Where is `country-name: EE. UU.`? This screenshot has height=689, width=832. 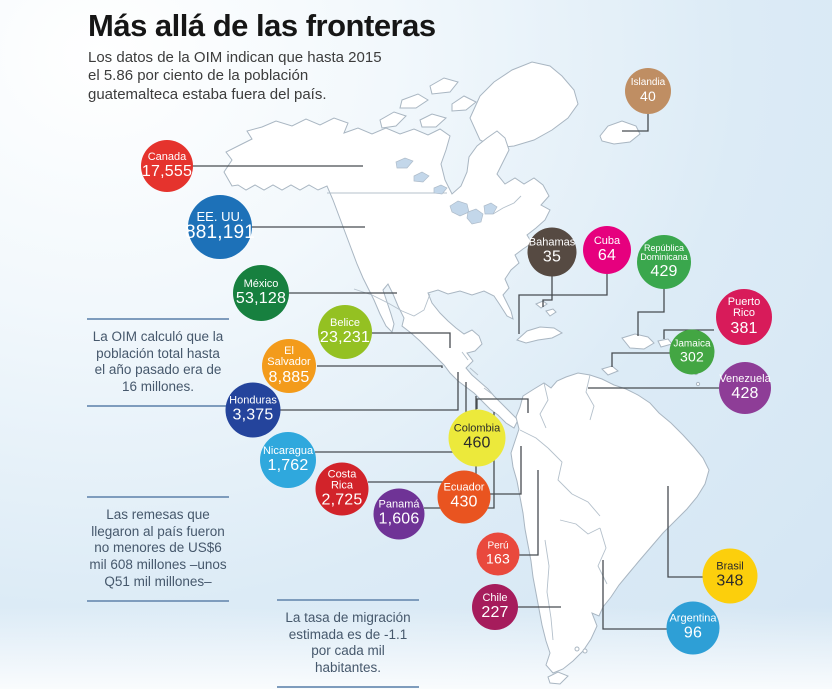 country-name: EE. UU. is located at coordinates (220, 217).